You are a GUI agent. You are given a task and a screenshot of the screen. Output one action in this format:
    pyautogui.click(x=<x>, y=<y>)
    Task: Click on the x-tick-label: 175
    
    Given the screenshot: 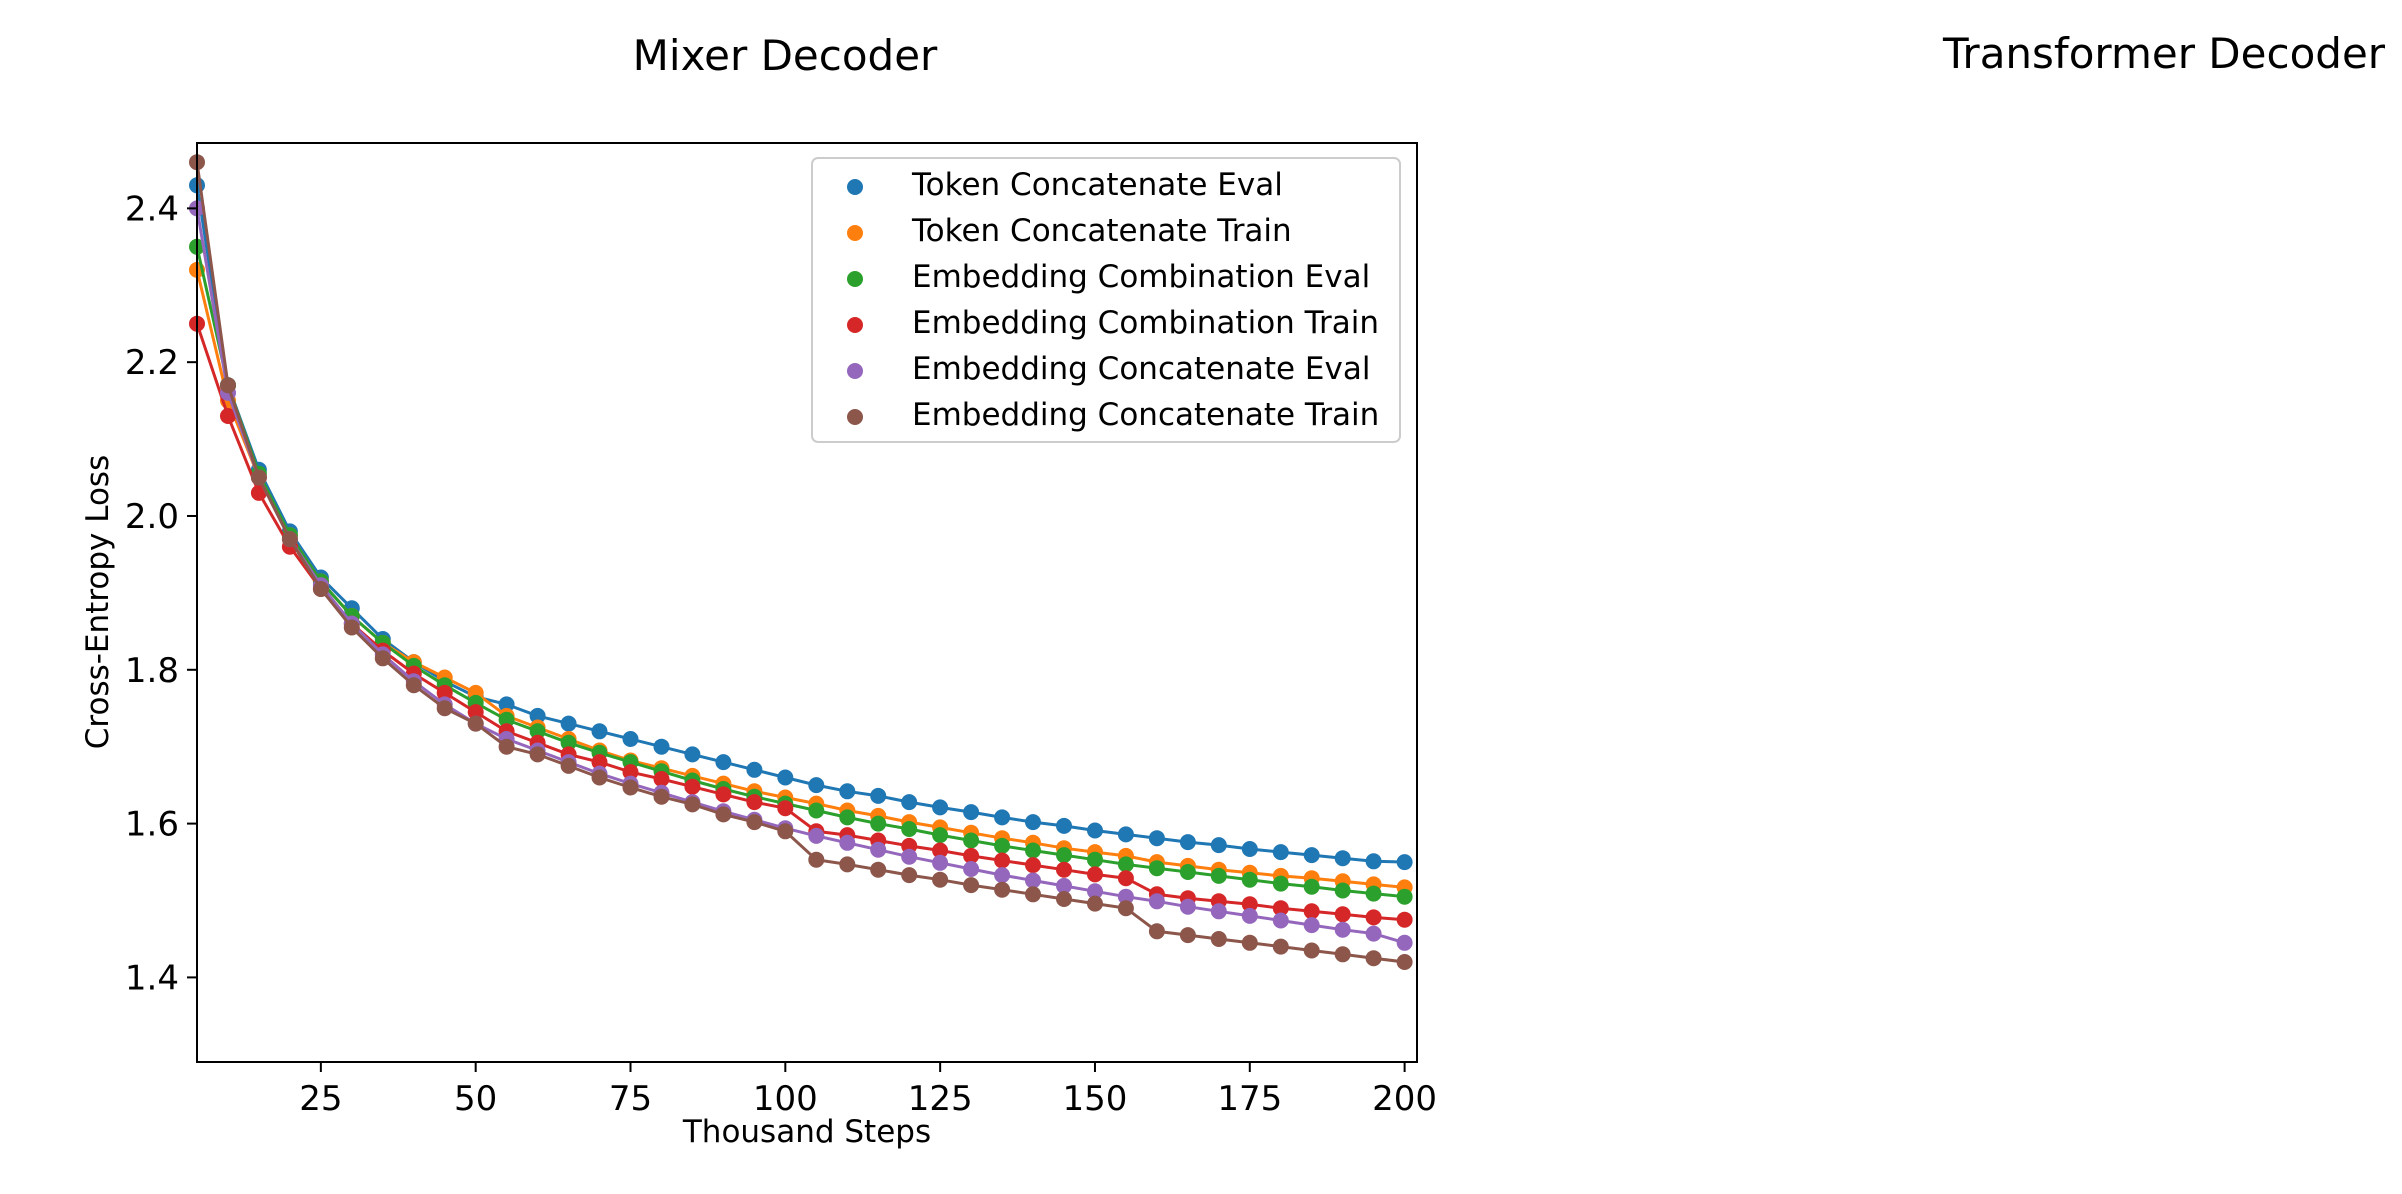 What is the action you would take?
    pyautogui.click(x=1249, y=1099)
    